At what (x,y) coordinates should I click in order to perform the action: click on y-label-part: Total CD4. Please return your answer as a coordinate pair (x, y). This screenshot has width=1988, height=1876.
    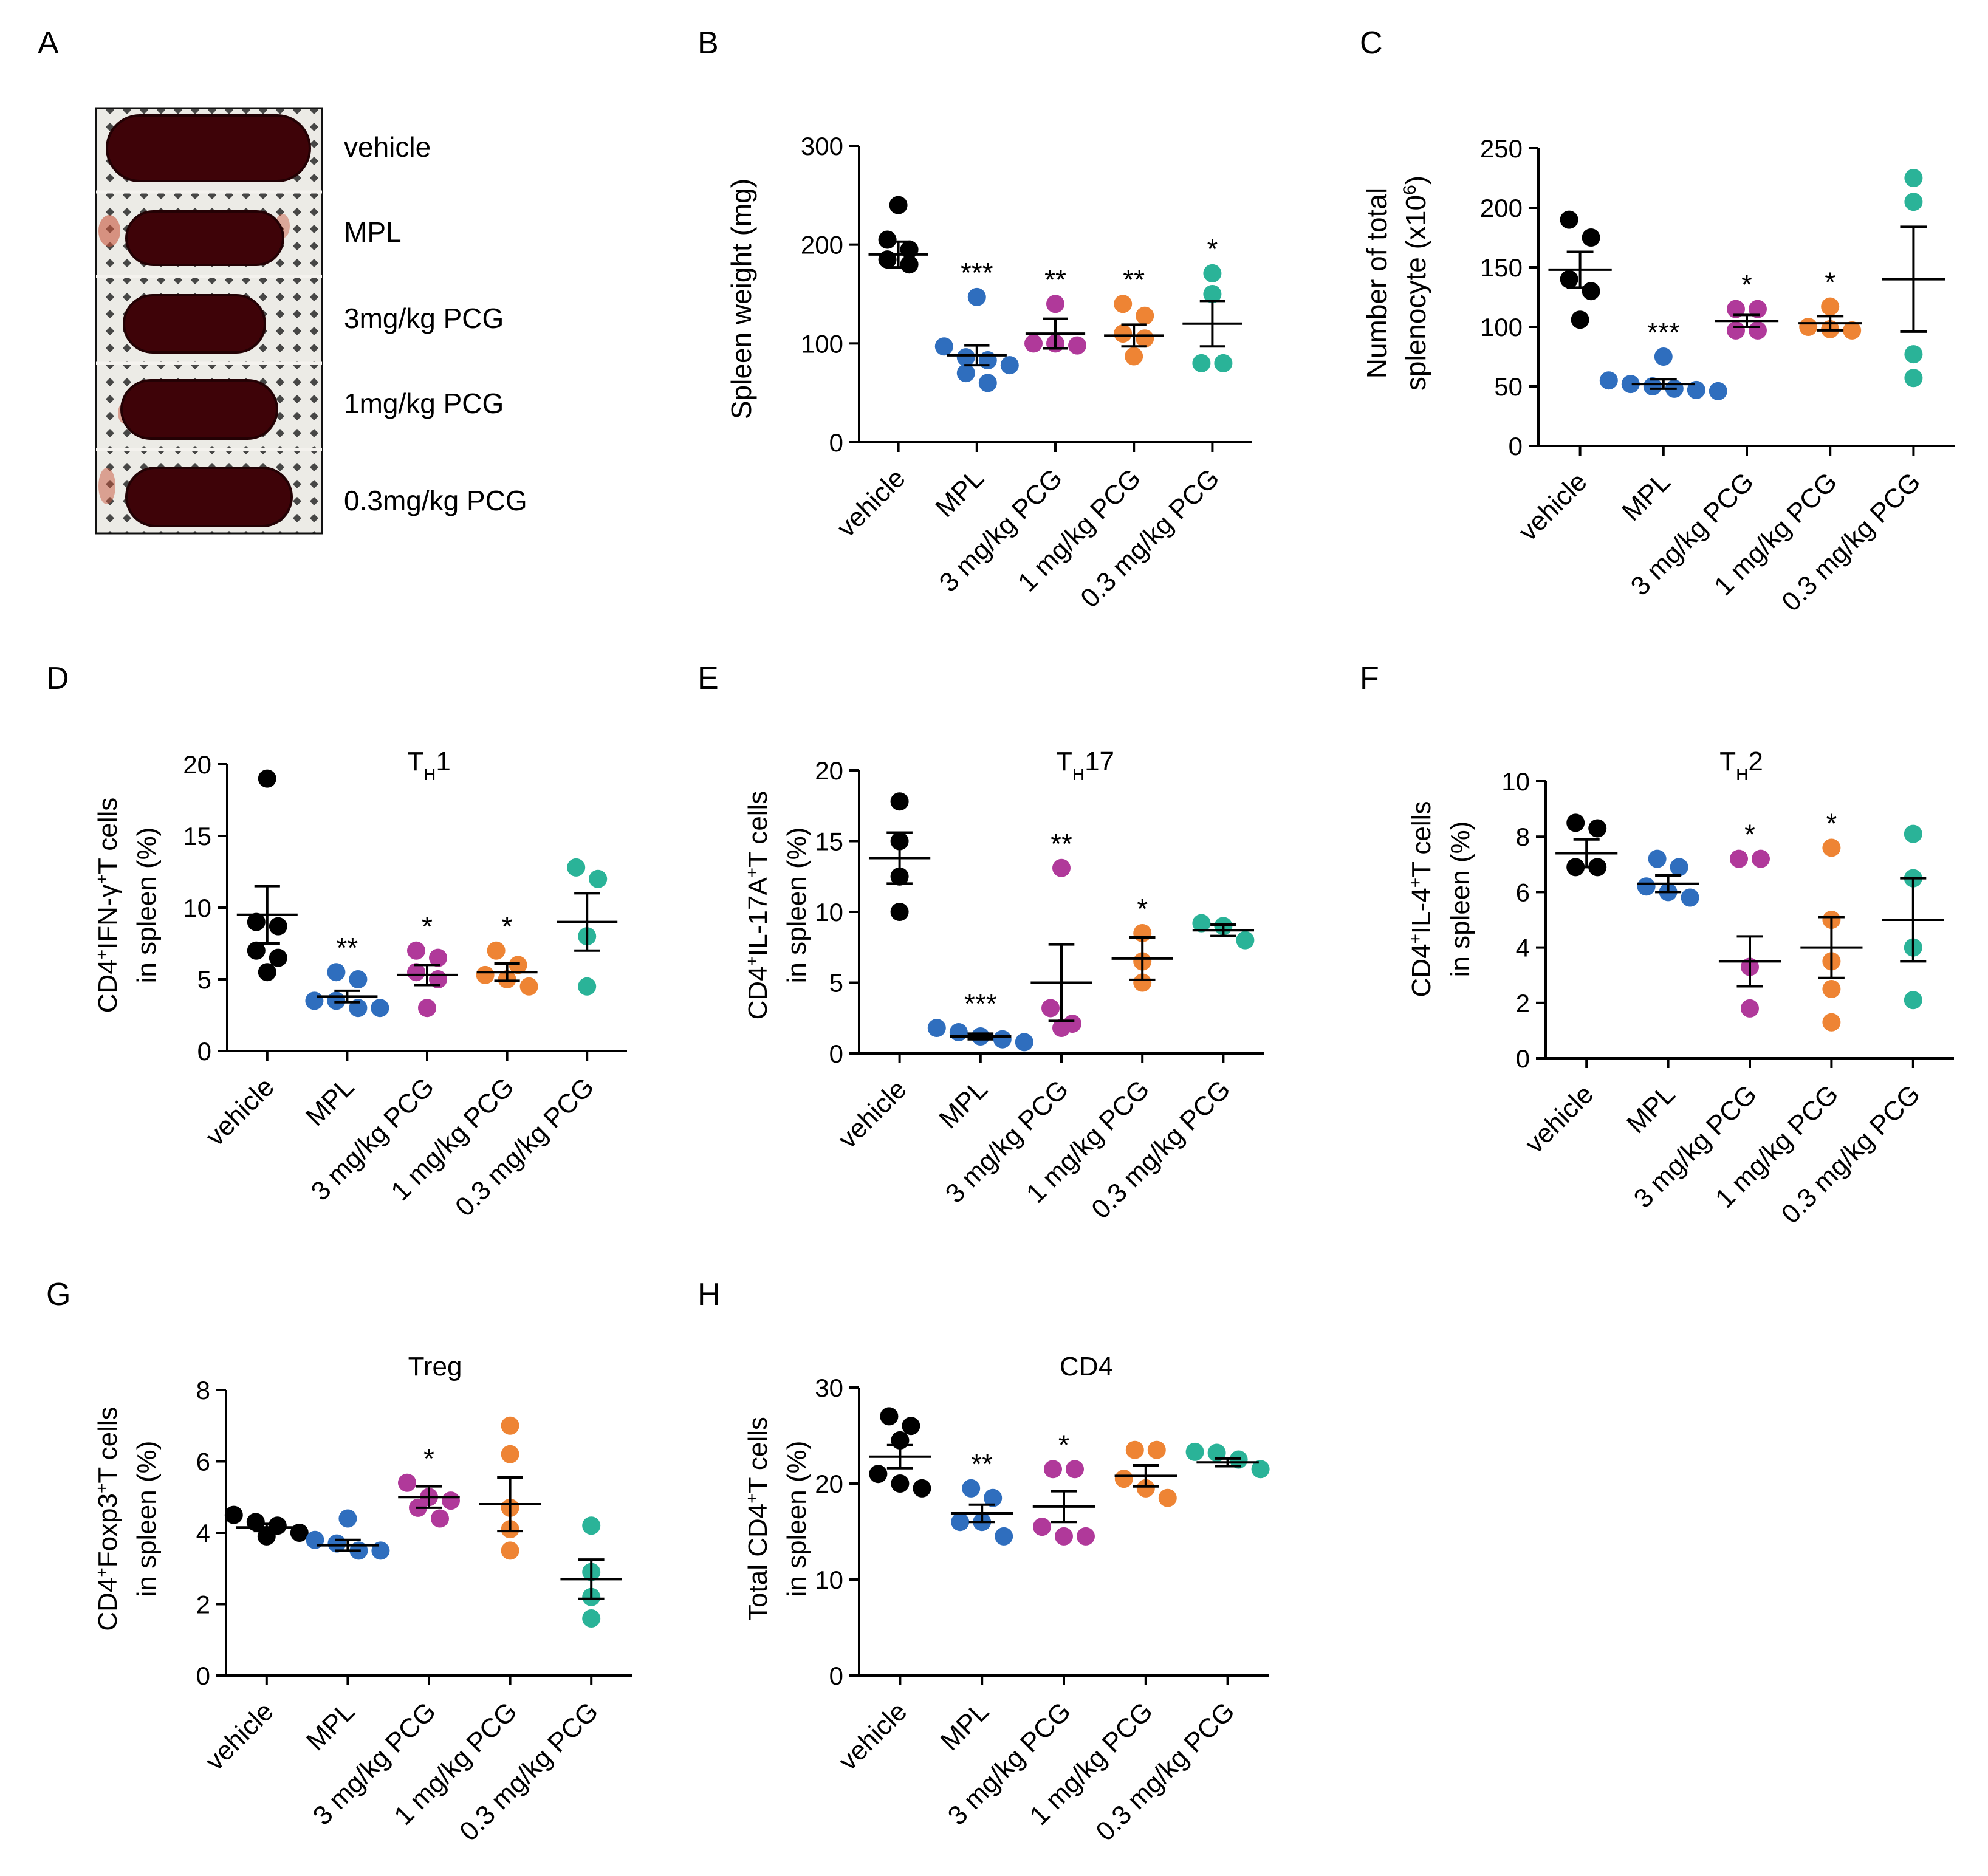
    Looking at the image, I should click on (758, 1563).